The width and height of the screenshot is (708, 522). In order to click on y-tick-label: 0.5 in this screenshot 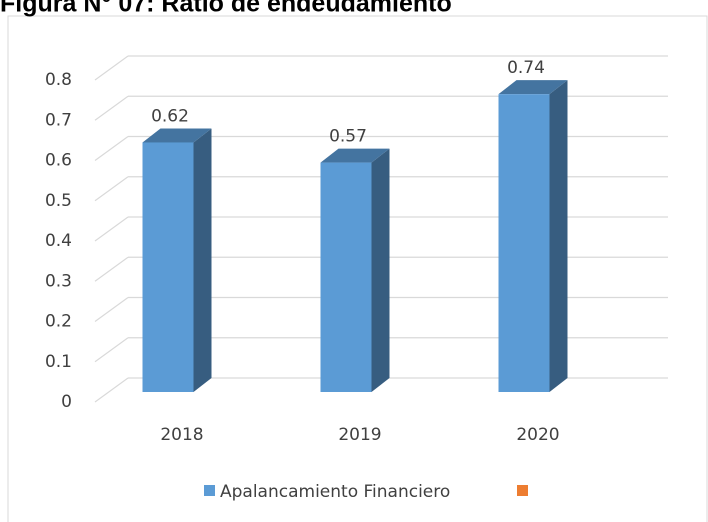, I will do `click(58, 201)`.